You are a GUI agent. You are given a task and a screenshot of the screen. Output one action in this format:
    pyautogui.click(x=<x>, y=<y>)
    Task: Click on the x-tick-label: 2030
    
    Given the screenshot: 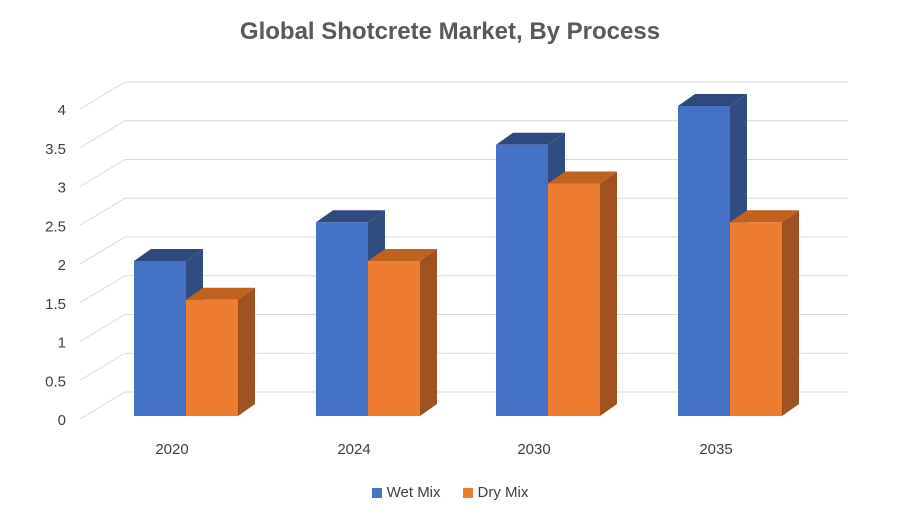 What is the action you would take?
    pyautogui.click(x=533, y=449)
    